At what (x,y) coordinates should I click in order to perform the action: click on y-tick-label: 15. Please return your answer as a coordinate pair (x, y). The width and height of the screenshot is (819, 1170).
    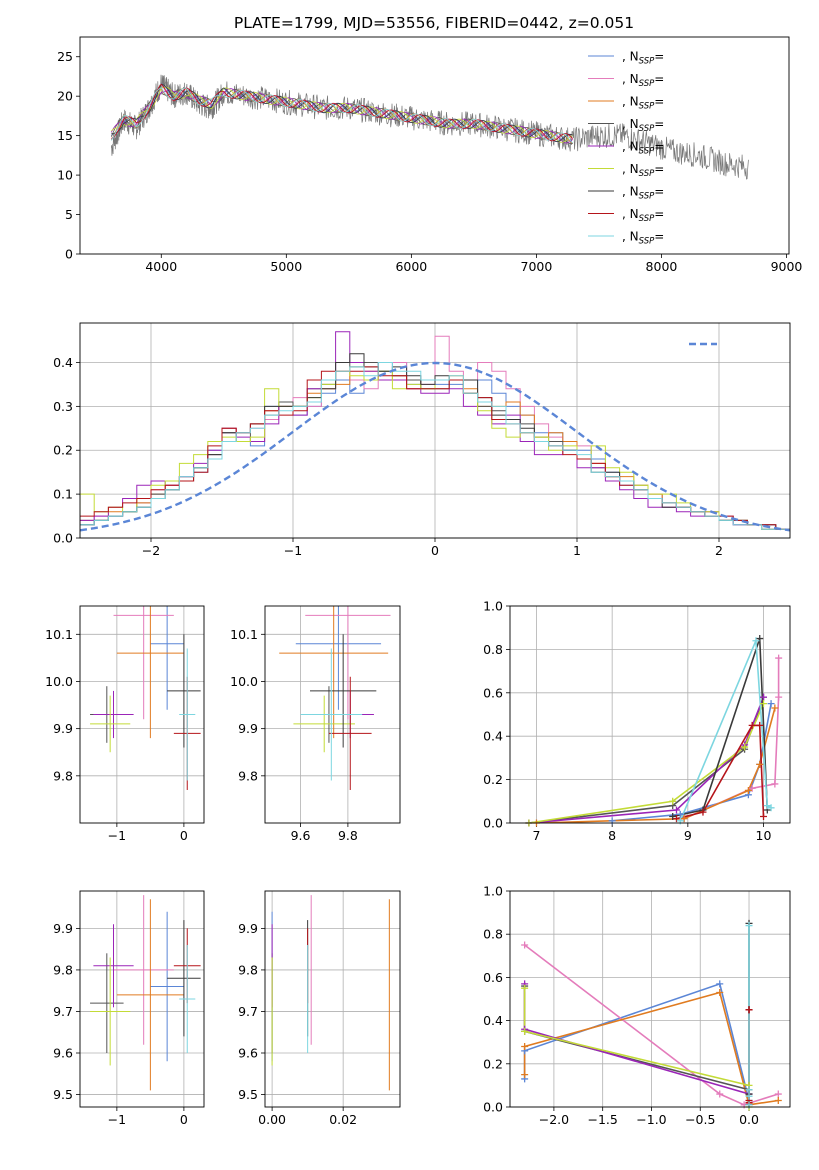
    Looking at the image, I should click on (65, 135).